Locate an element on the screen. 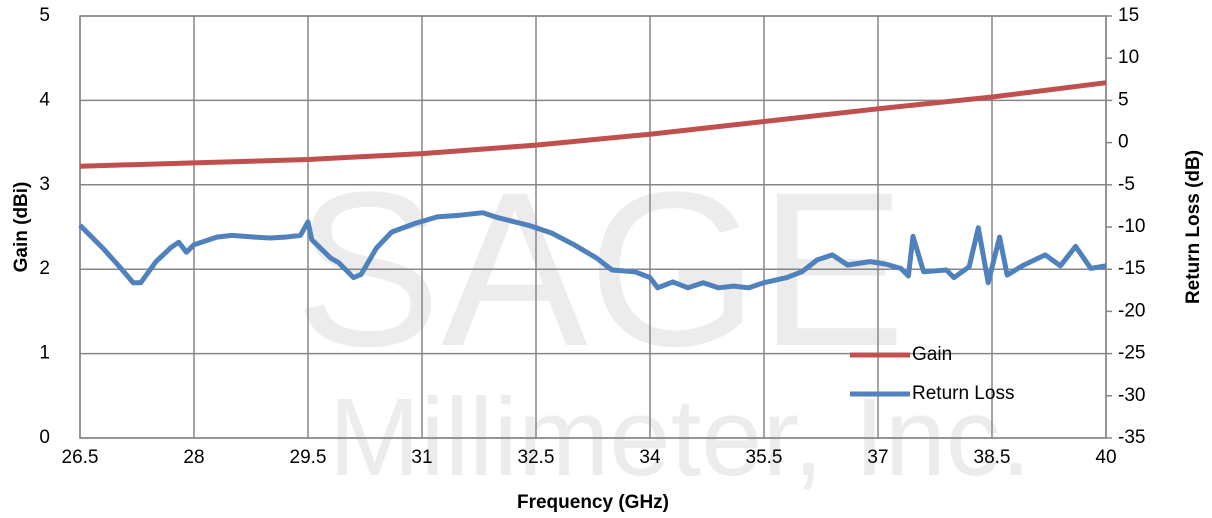 This screenshot has height=518, width=1212. y2-tick-label: -15 is located at coordinates (1131, 268).